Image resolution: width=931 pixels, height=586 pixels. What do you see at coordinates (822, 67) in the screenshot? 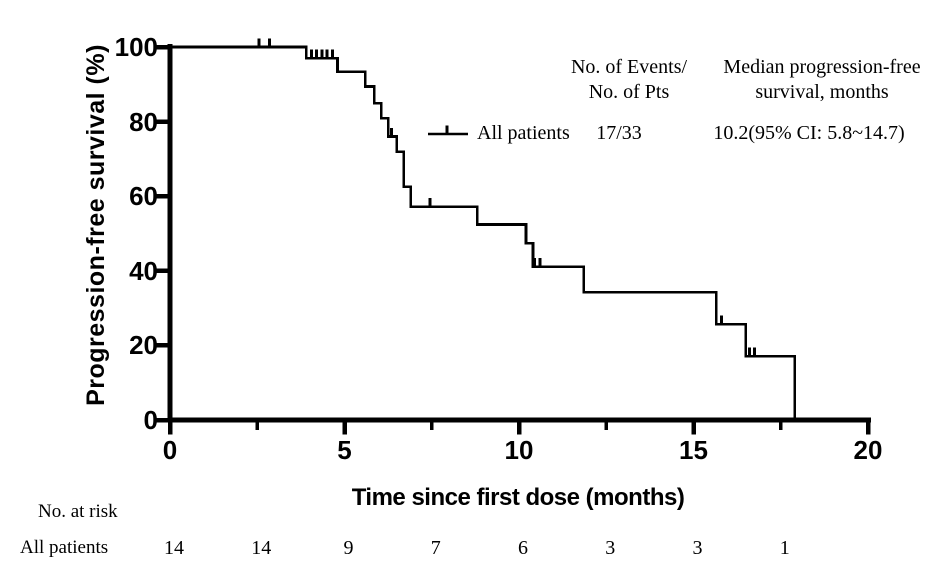
I see `median-column-header-line1: Median progression-free` at bounding box center [822, 67].